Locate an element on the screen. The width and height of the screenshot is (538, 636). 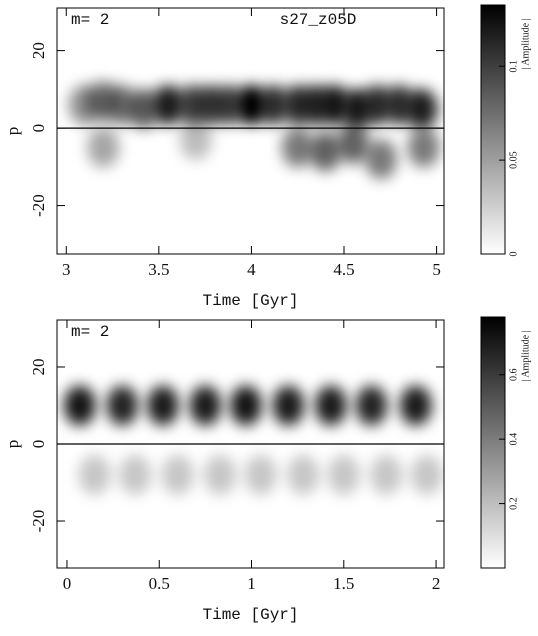
x-tick-label: 5 is located at coordinates (436, 269).